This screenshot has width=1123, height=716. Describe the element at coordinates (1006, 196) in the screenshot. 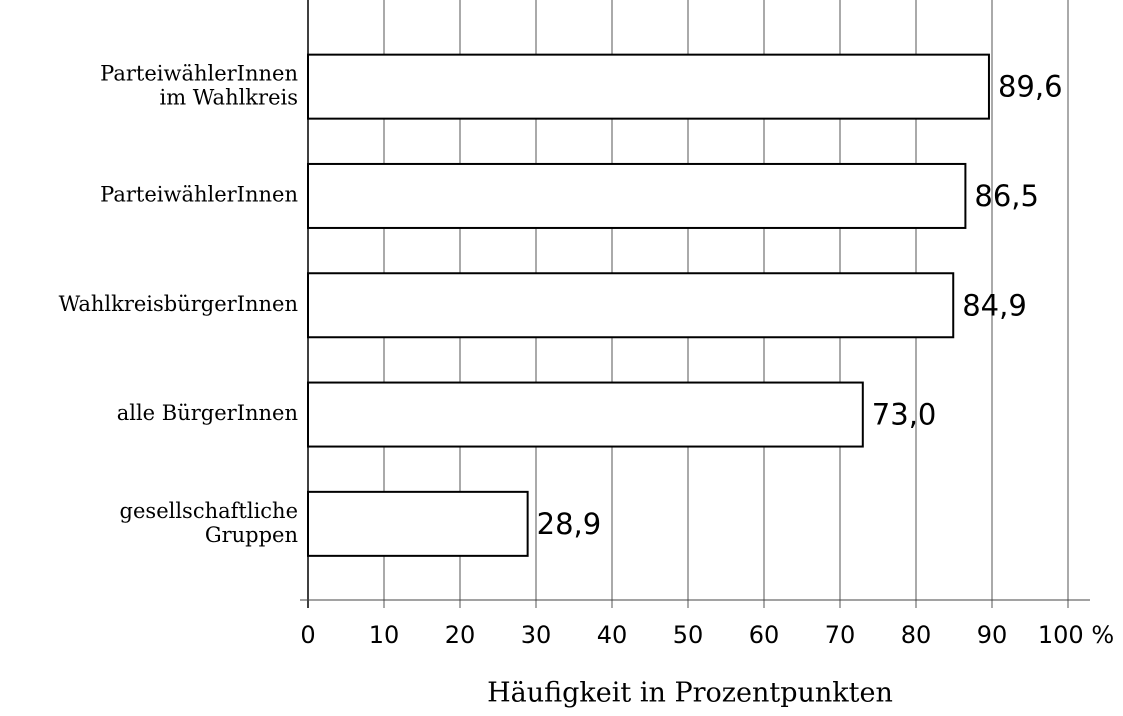

I see `value-label: 86,5` at that location.